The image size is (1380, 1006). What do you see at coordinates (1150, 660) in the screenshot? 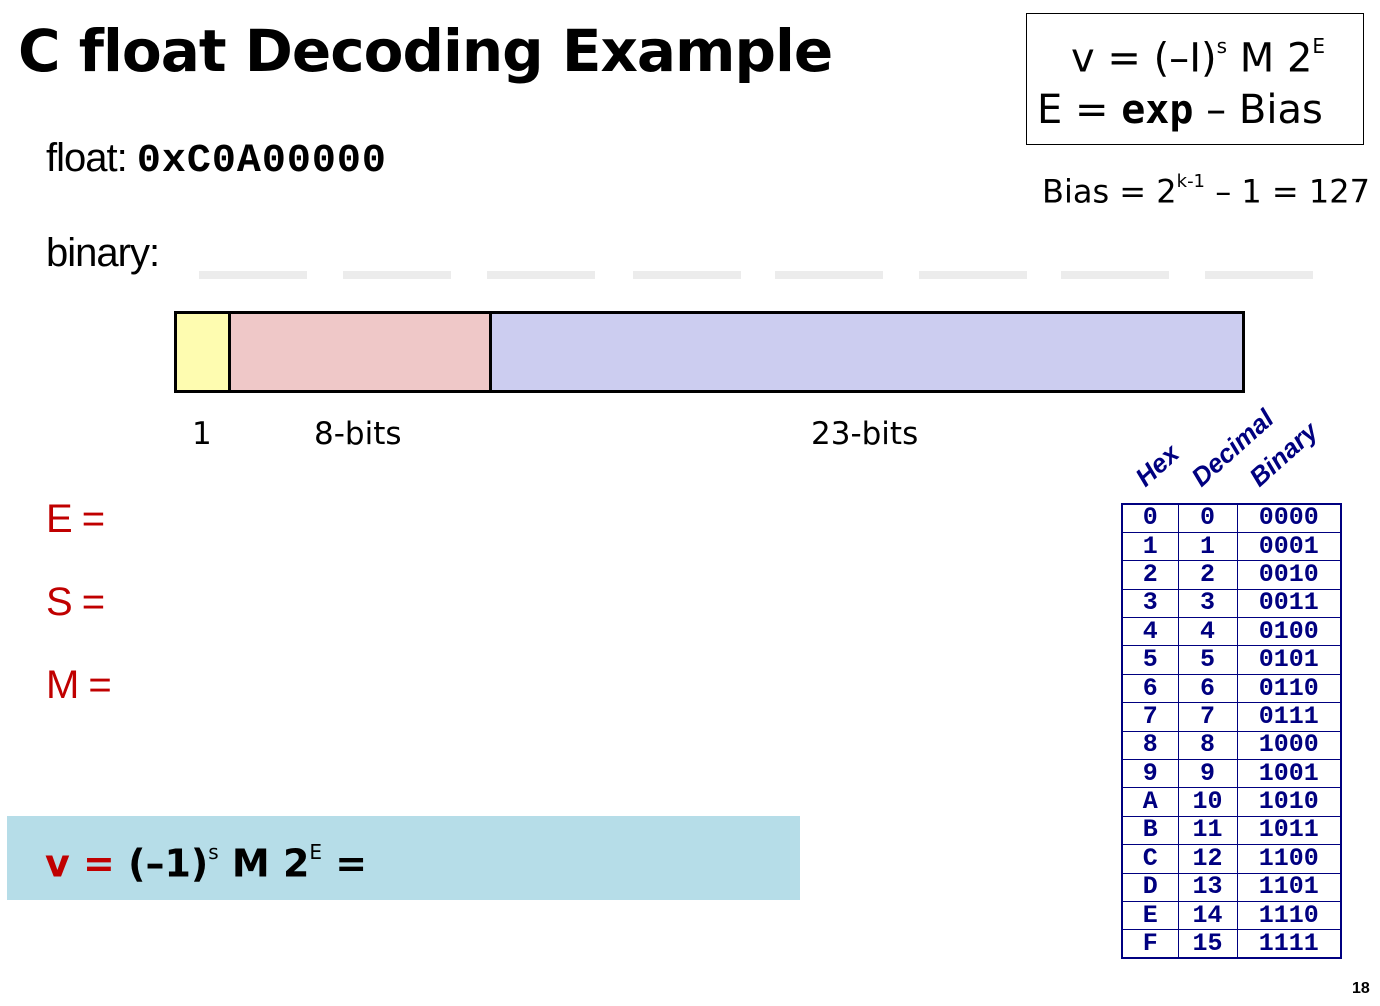
I see `hex-cell: 5` at bounding box center [1150, 660].